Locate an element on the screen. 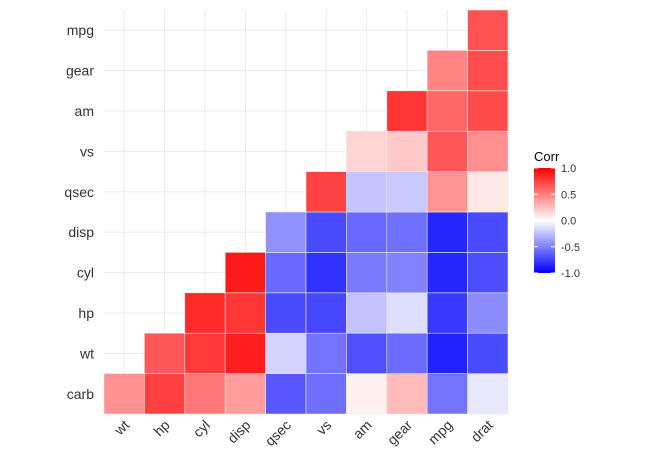 Image resolution: width=650 pixels, height=469 pixels. x-tick-label-qsec: qsec is located at coordinates (278, 433).